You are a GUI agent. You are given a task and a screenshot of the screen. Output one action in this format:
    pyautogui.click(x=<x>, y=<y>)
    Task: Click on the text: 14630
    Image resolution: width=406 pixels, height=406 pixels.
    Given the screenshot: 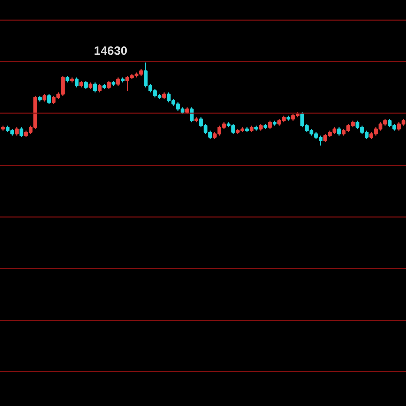 What is the action you would take?
    pyautogui.click(x=111, y=51)
    